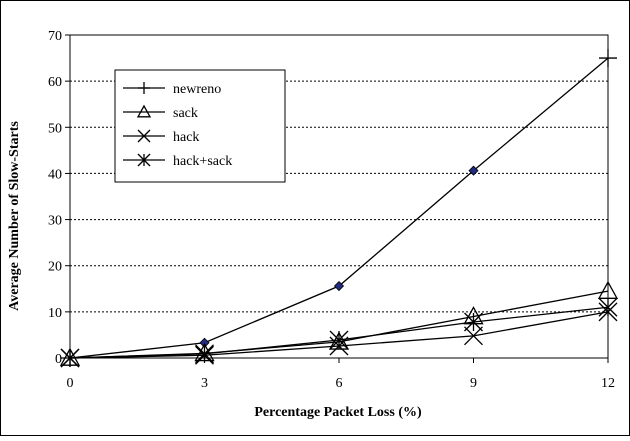 Image resolution: width=630 pixels, height=441 pixels. I want to click on y-tick-label: 60, so click(55, 82).